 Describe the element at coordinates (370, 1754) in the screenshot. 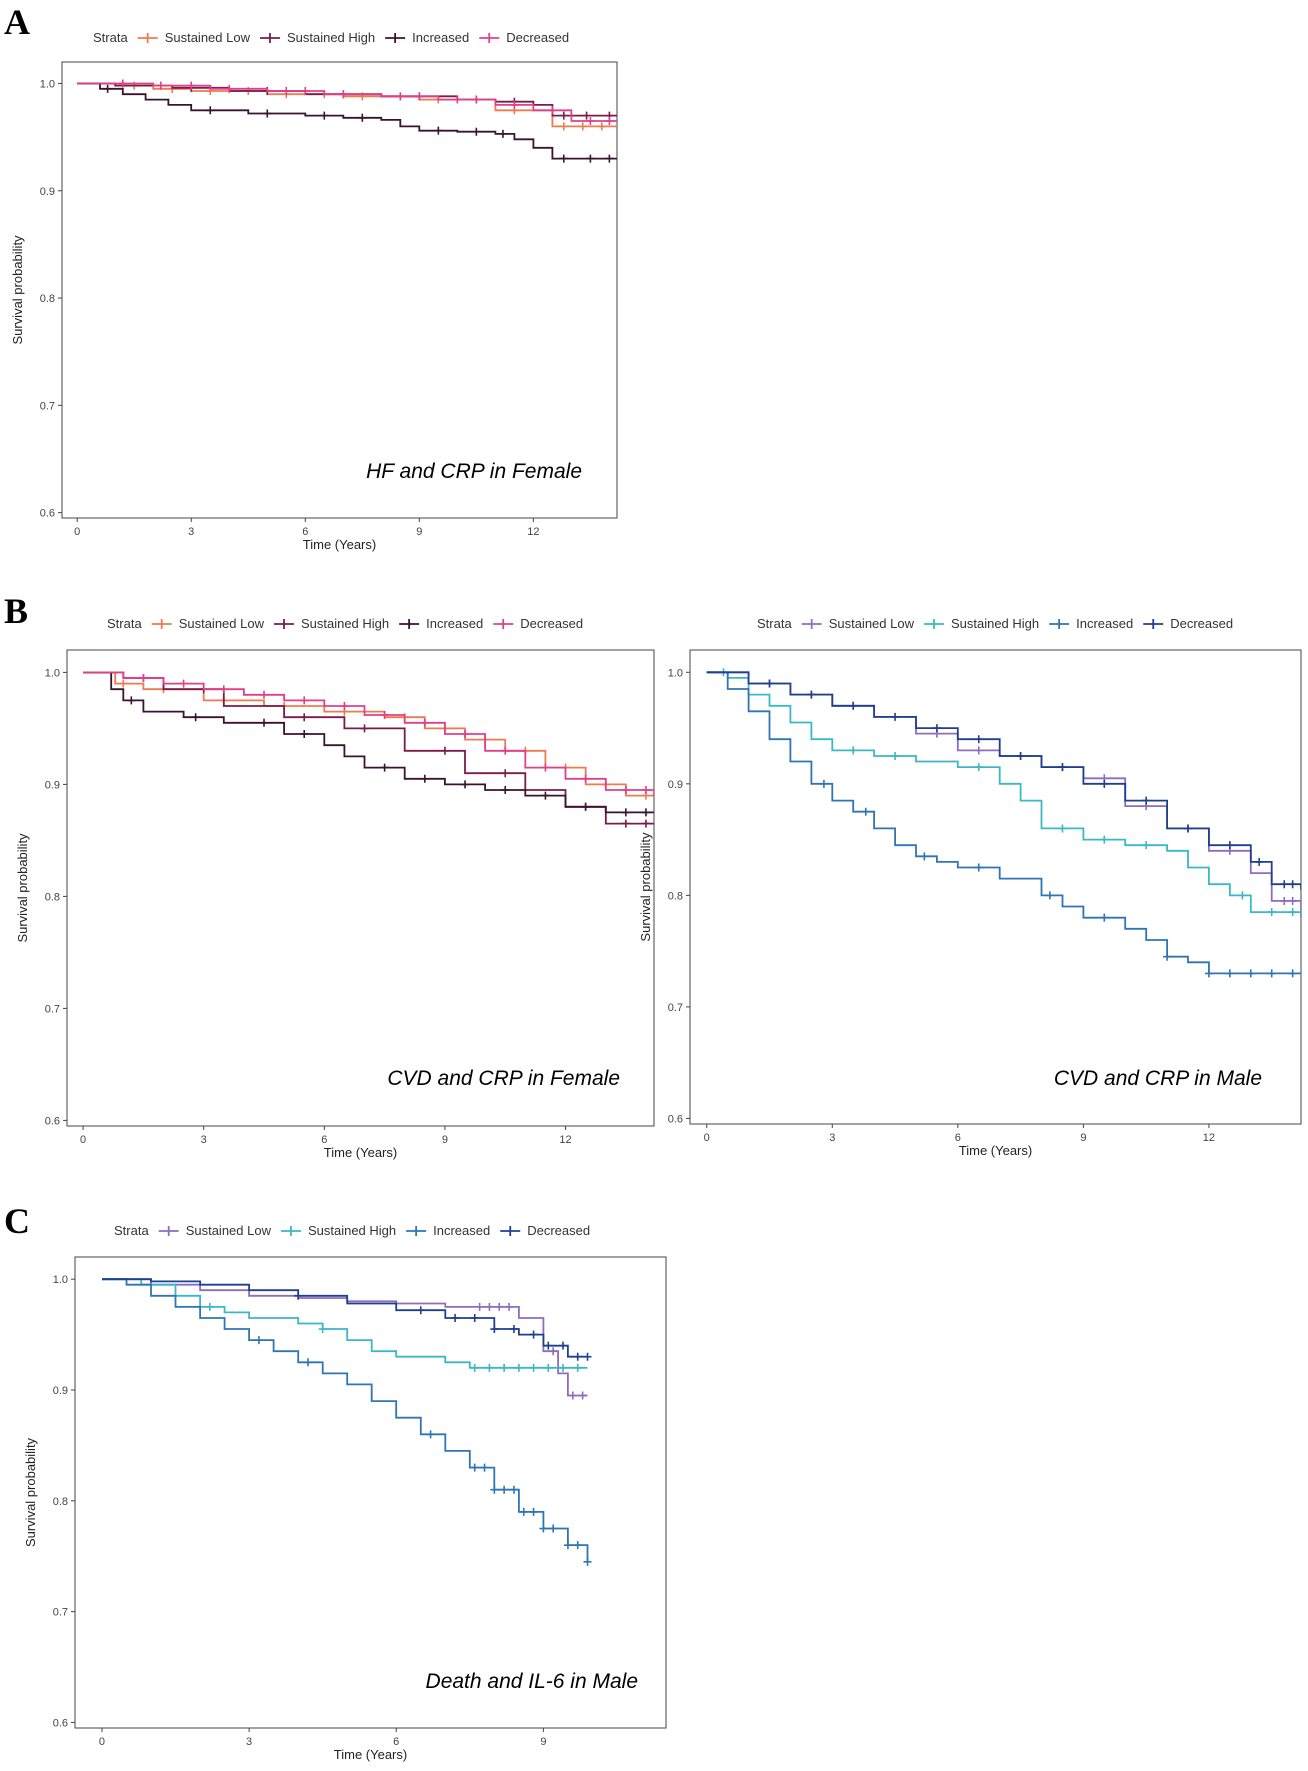

I see `x-axis-title: Time (Years)` at that location.